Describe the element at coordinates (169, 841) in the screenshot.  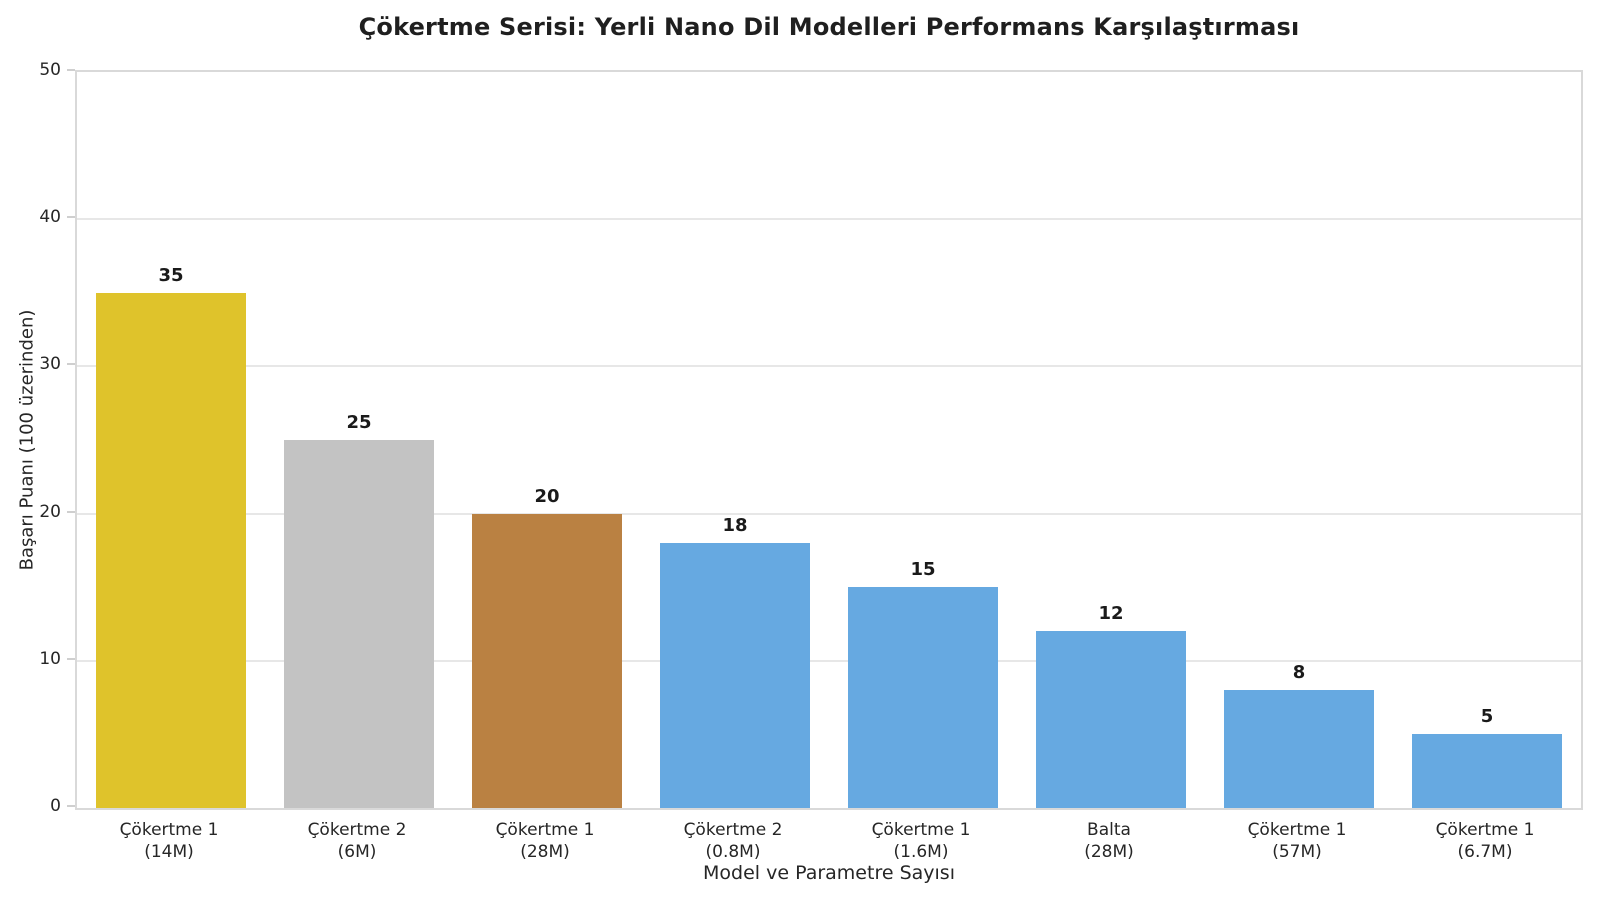
I see `x-category-label: Çökertme 1 (14M)` at that location.